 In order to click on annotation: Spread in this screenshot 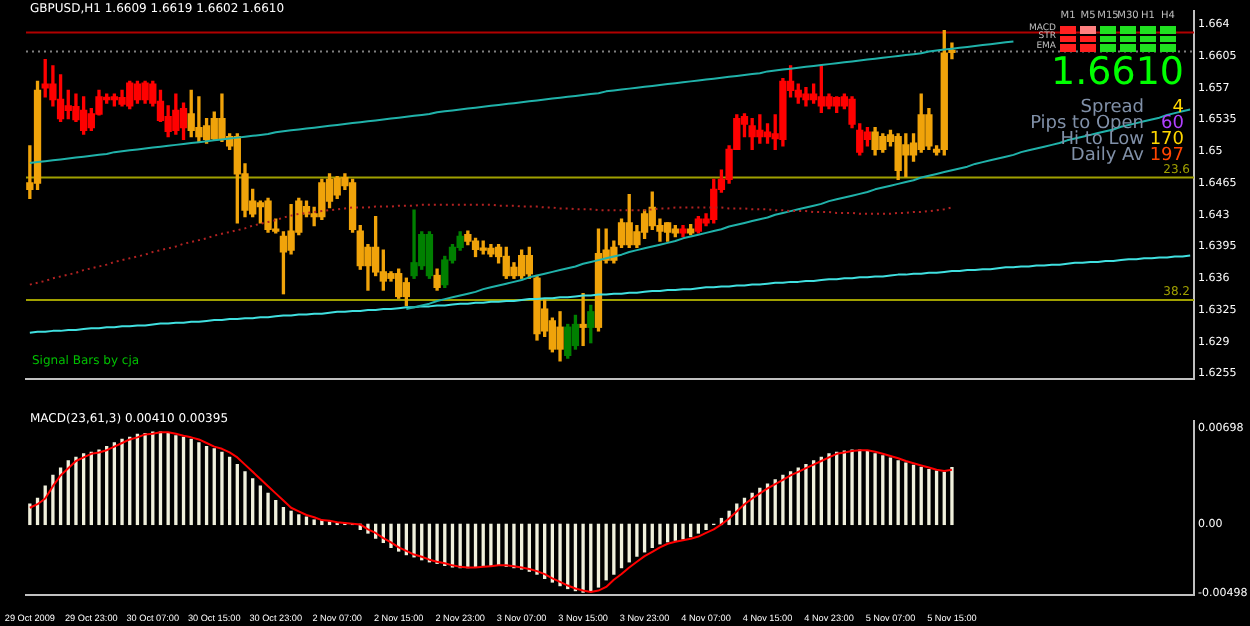, I will do `click(1112, 108)`.